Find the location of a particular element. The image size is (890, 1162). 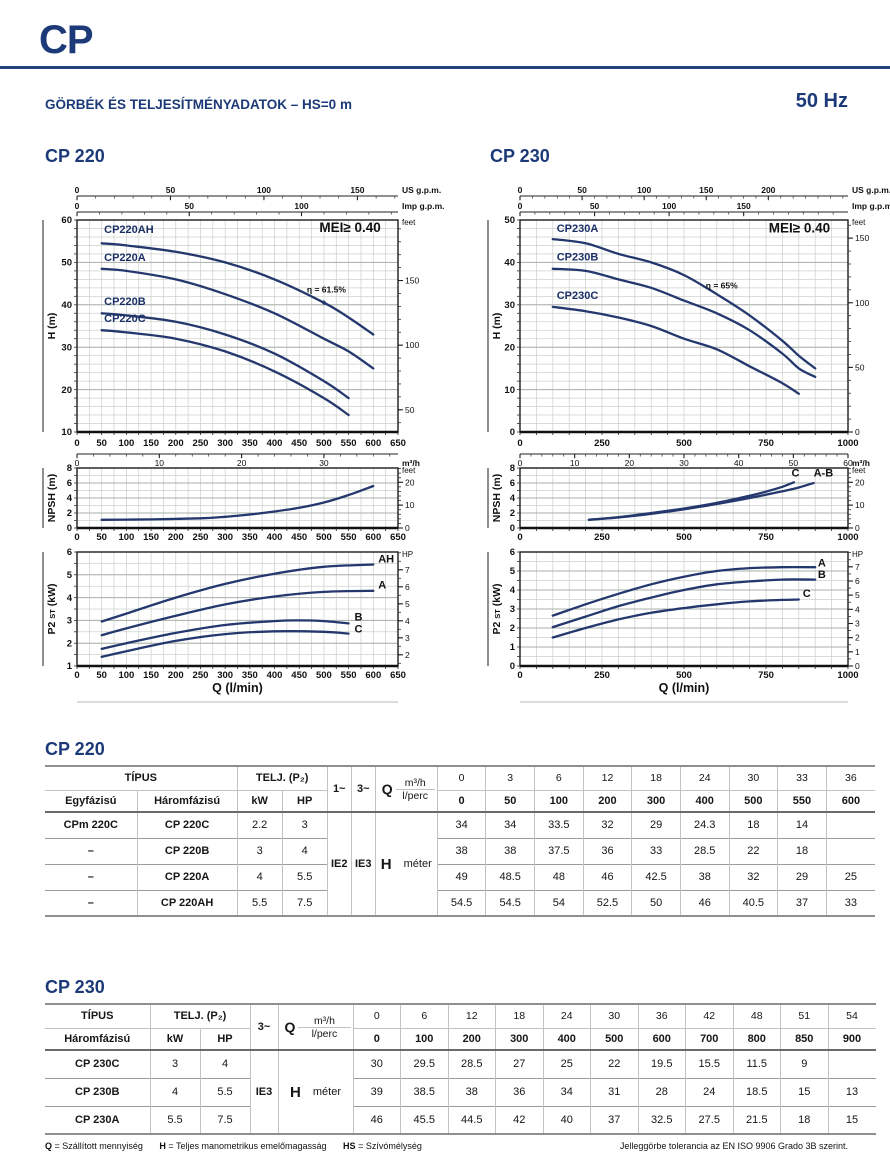

head-value: 33 is located at coordinates (656, 850).